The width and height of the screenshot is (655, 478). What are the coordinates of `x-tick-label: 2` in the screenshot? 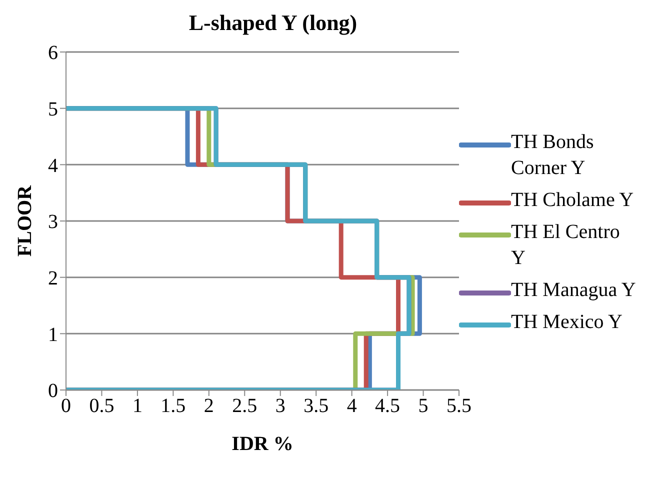 It's located at (209, 406).